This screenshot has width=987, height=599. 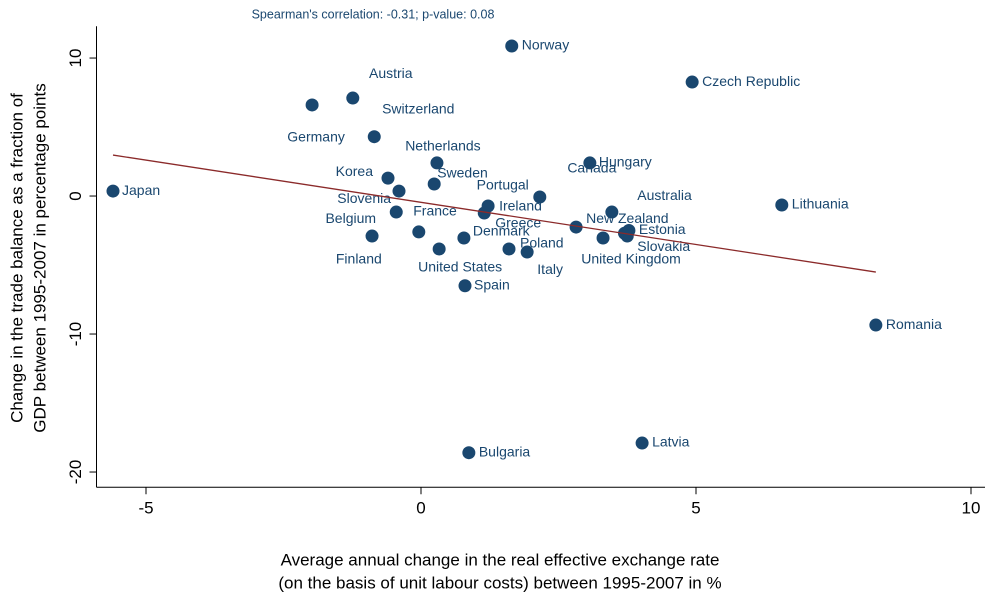 What do you see at coordinates (141, 190) in the screenshot?
I see `point-label: Japan` at bounding box center [141, 190].